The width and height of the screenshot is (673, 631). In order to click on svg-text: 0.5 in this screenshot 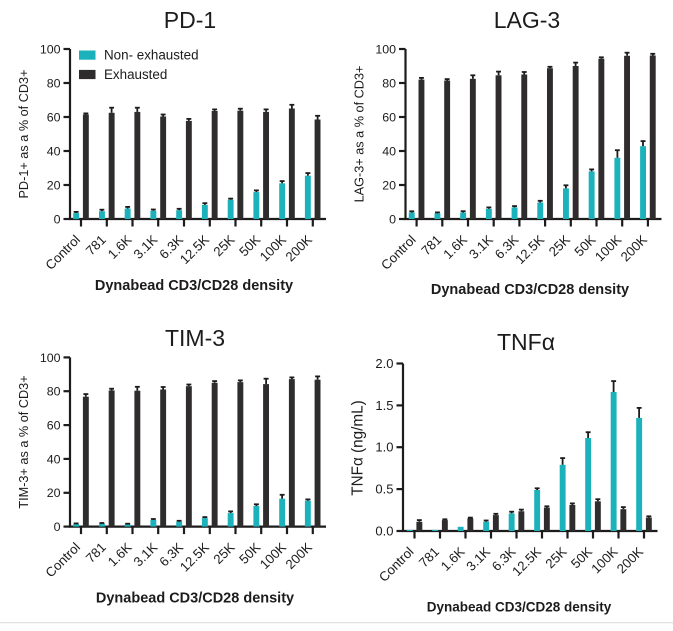, I will do `click(384, 489)`.